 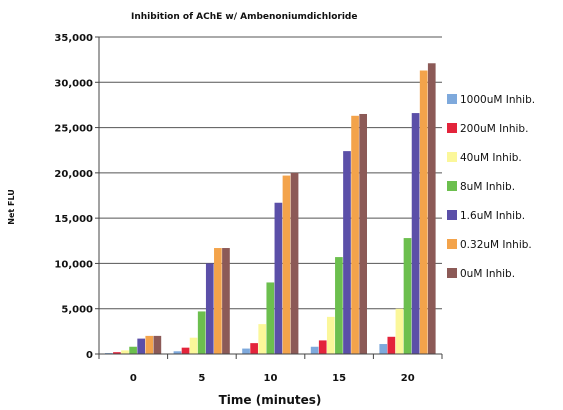 I want to click on legend-label: 0uM Inhib., so click(x=487, y=274).